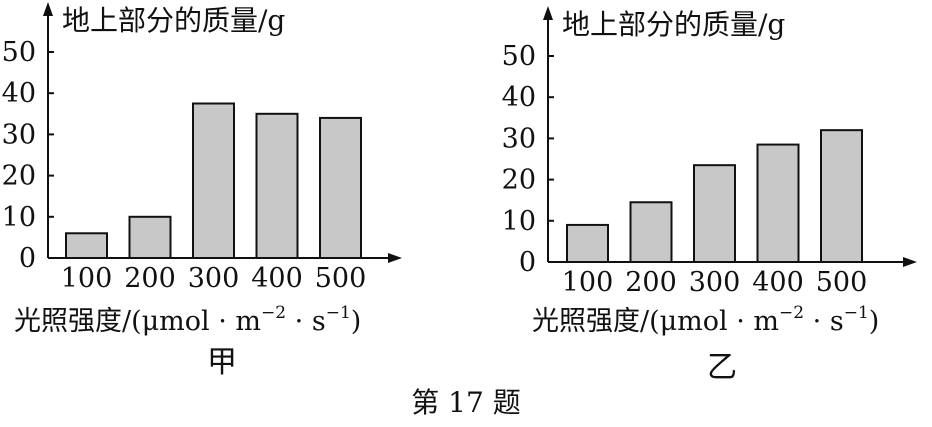  What do you see at coordinates (222, 362) in the screenshot?
I see `chart-subtitle: 甲` at bounding box center [222, 362].